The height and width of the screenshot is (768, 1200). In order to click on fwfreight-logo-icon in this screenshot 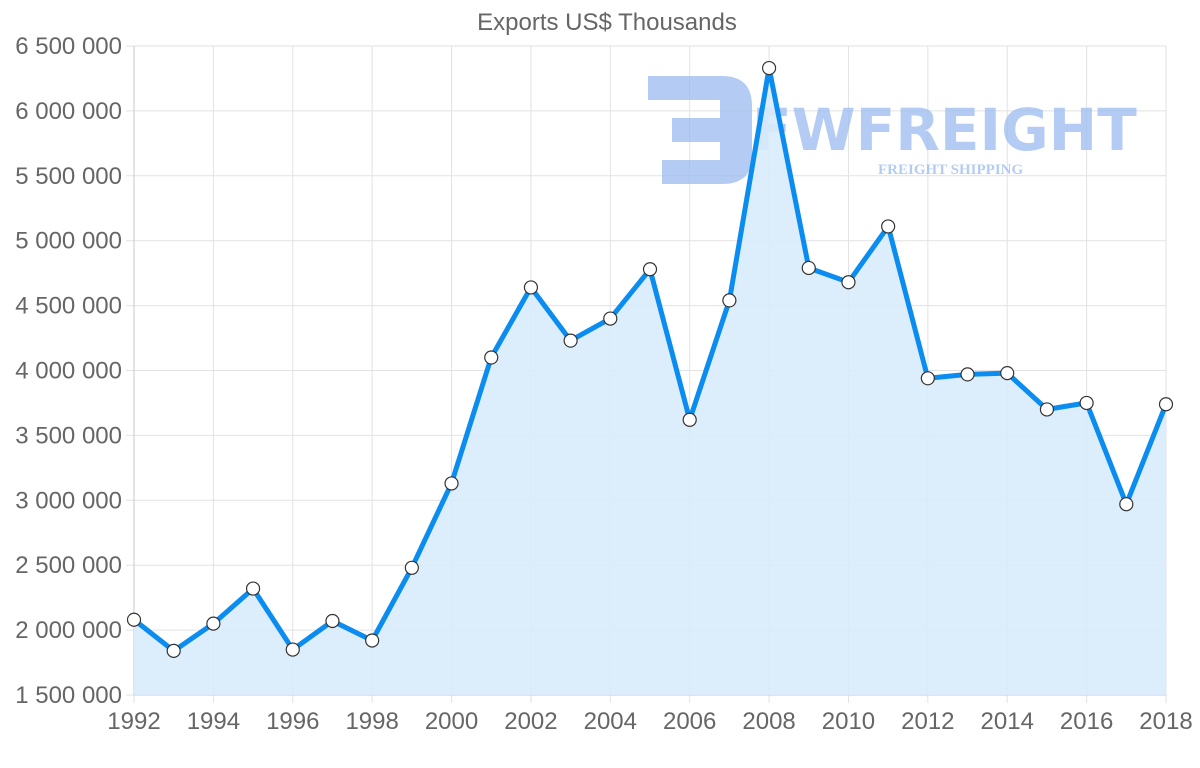, I will do `click(700, 130)`.